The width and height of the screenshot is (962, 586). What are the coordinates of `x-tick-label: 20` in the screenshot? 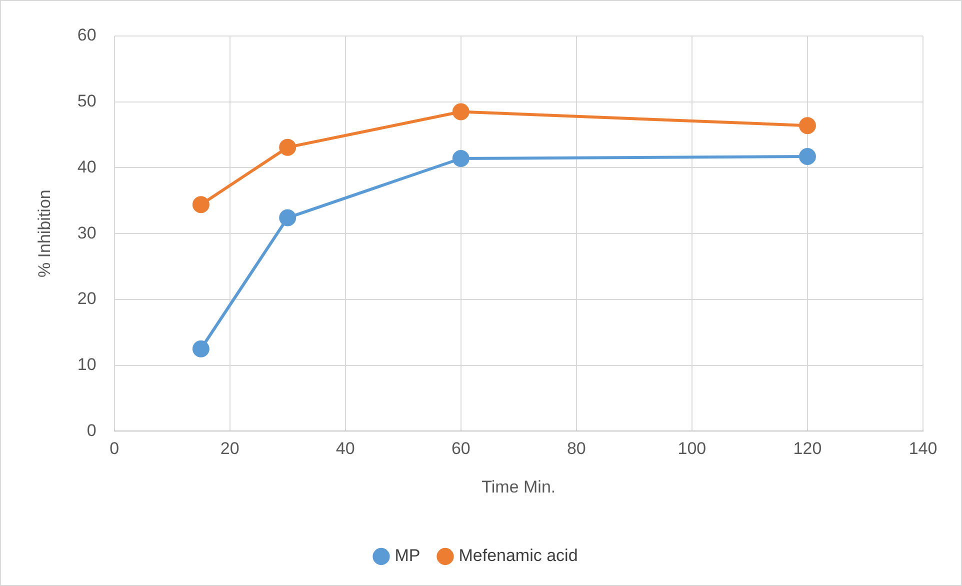 It's located at (230, 448).